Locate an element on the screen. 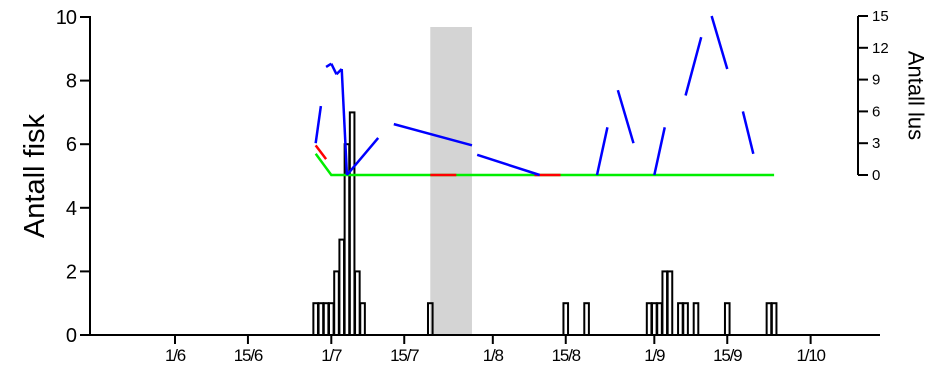 This screenshot has width=934, height=378. y-left-tick-label: 0 is located at coordinates (71, 336).